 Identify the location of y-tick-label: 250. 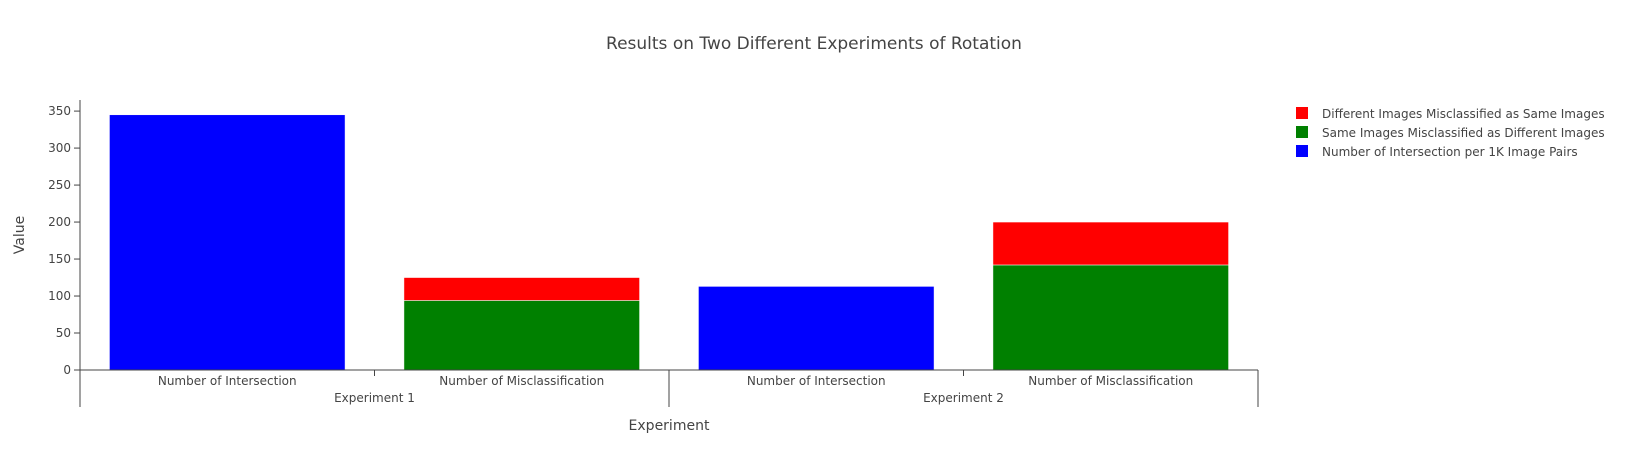
(59, 185).